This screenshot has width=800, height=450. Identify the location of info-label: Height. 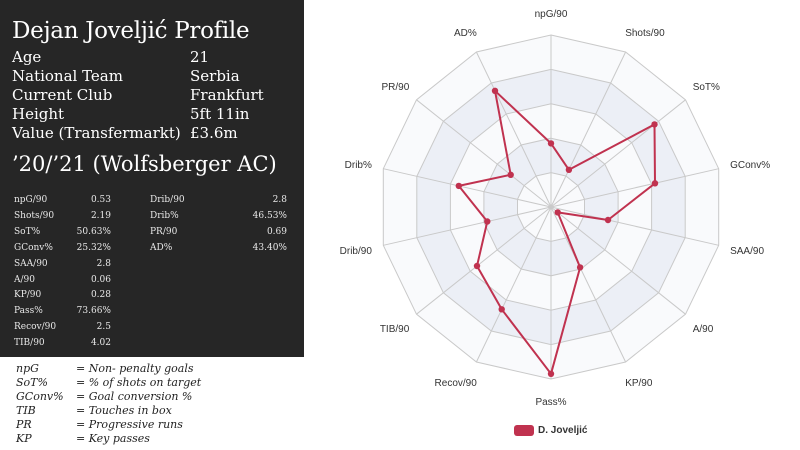
(38, 114).